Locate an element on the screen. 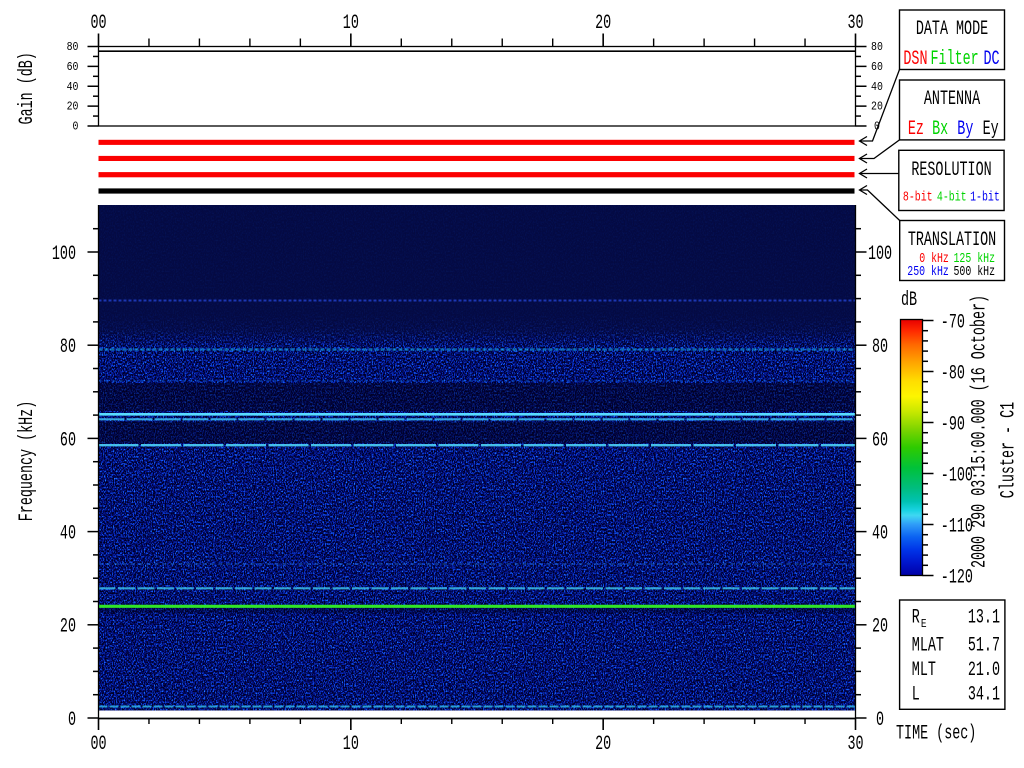 The width and height of the screenshot is (1024, 768). svg-text: L is located at coordinates (916, 695).